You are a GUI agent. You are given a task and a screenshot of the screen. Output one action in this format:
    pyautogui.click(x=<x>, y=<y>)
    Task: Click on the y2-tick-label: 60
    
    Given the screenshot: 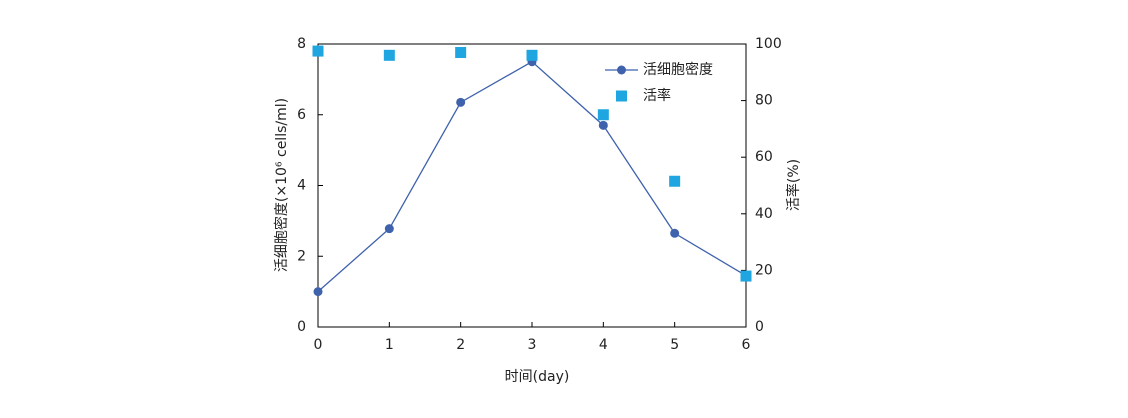 What is the action you would take?
    pyautogui.click(x=764, y=157)
    